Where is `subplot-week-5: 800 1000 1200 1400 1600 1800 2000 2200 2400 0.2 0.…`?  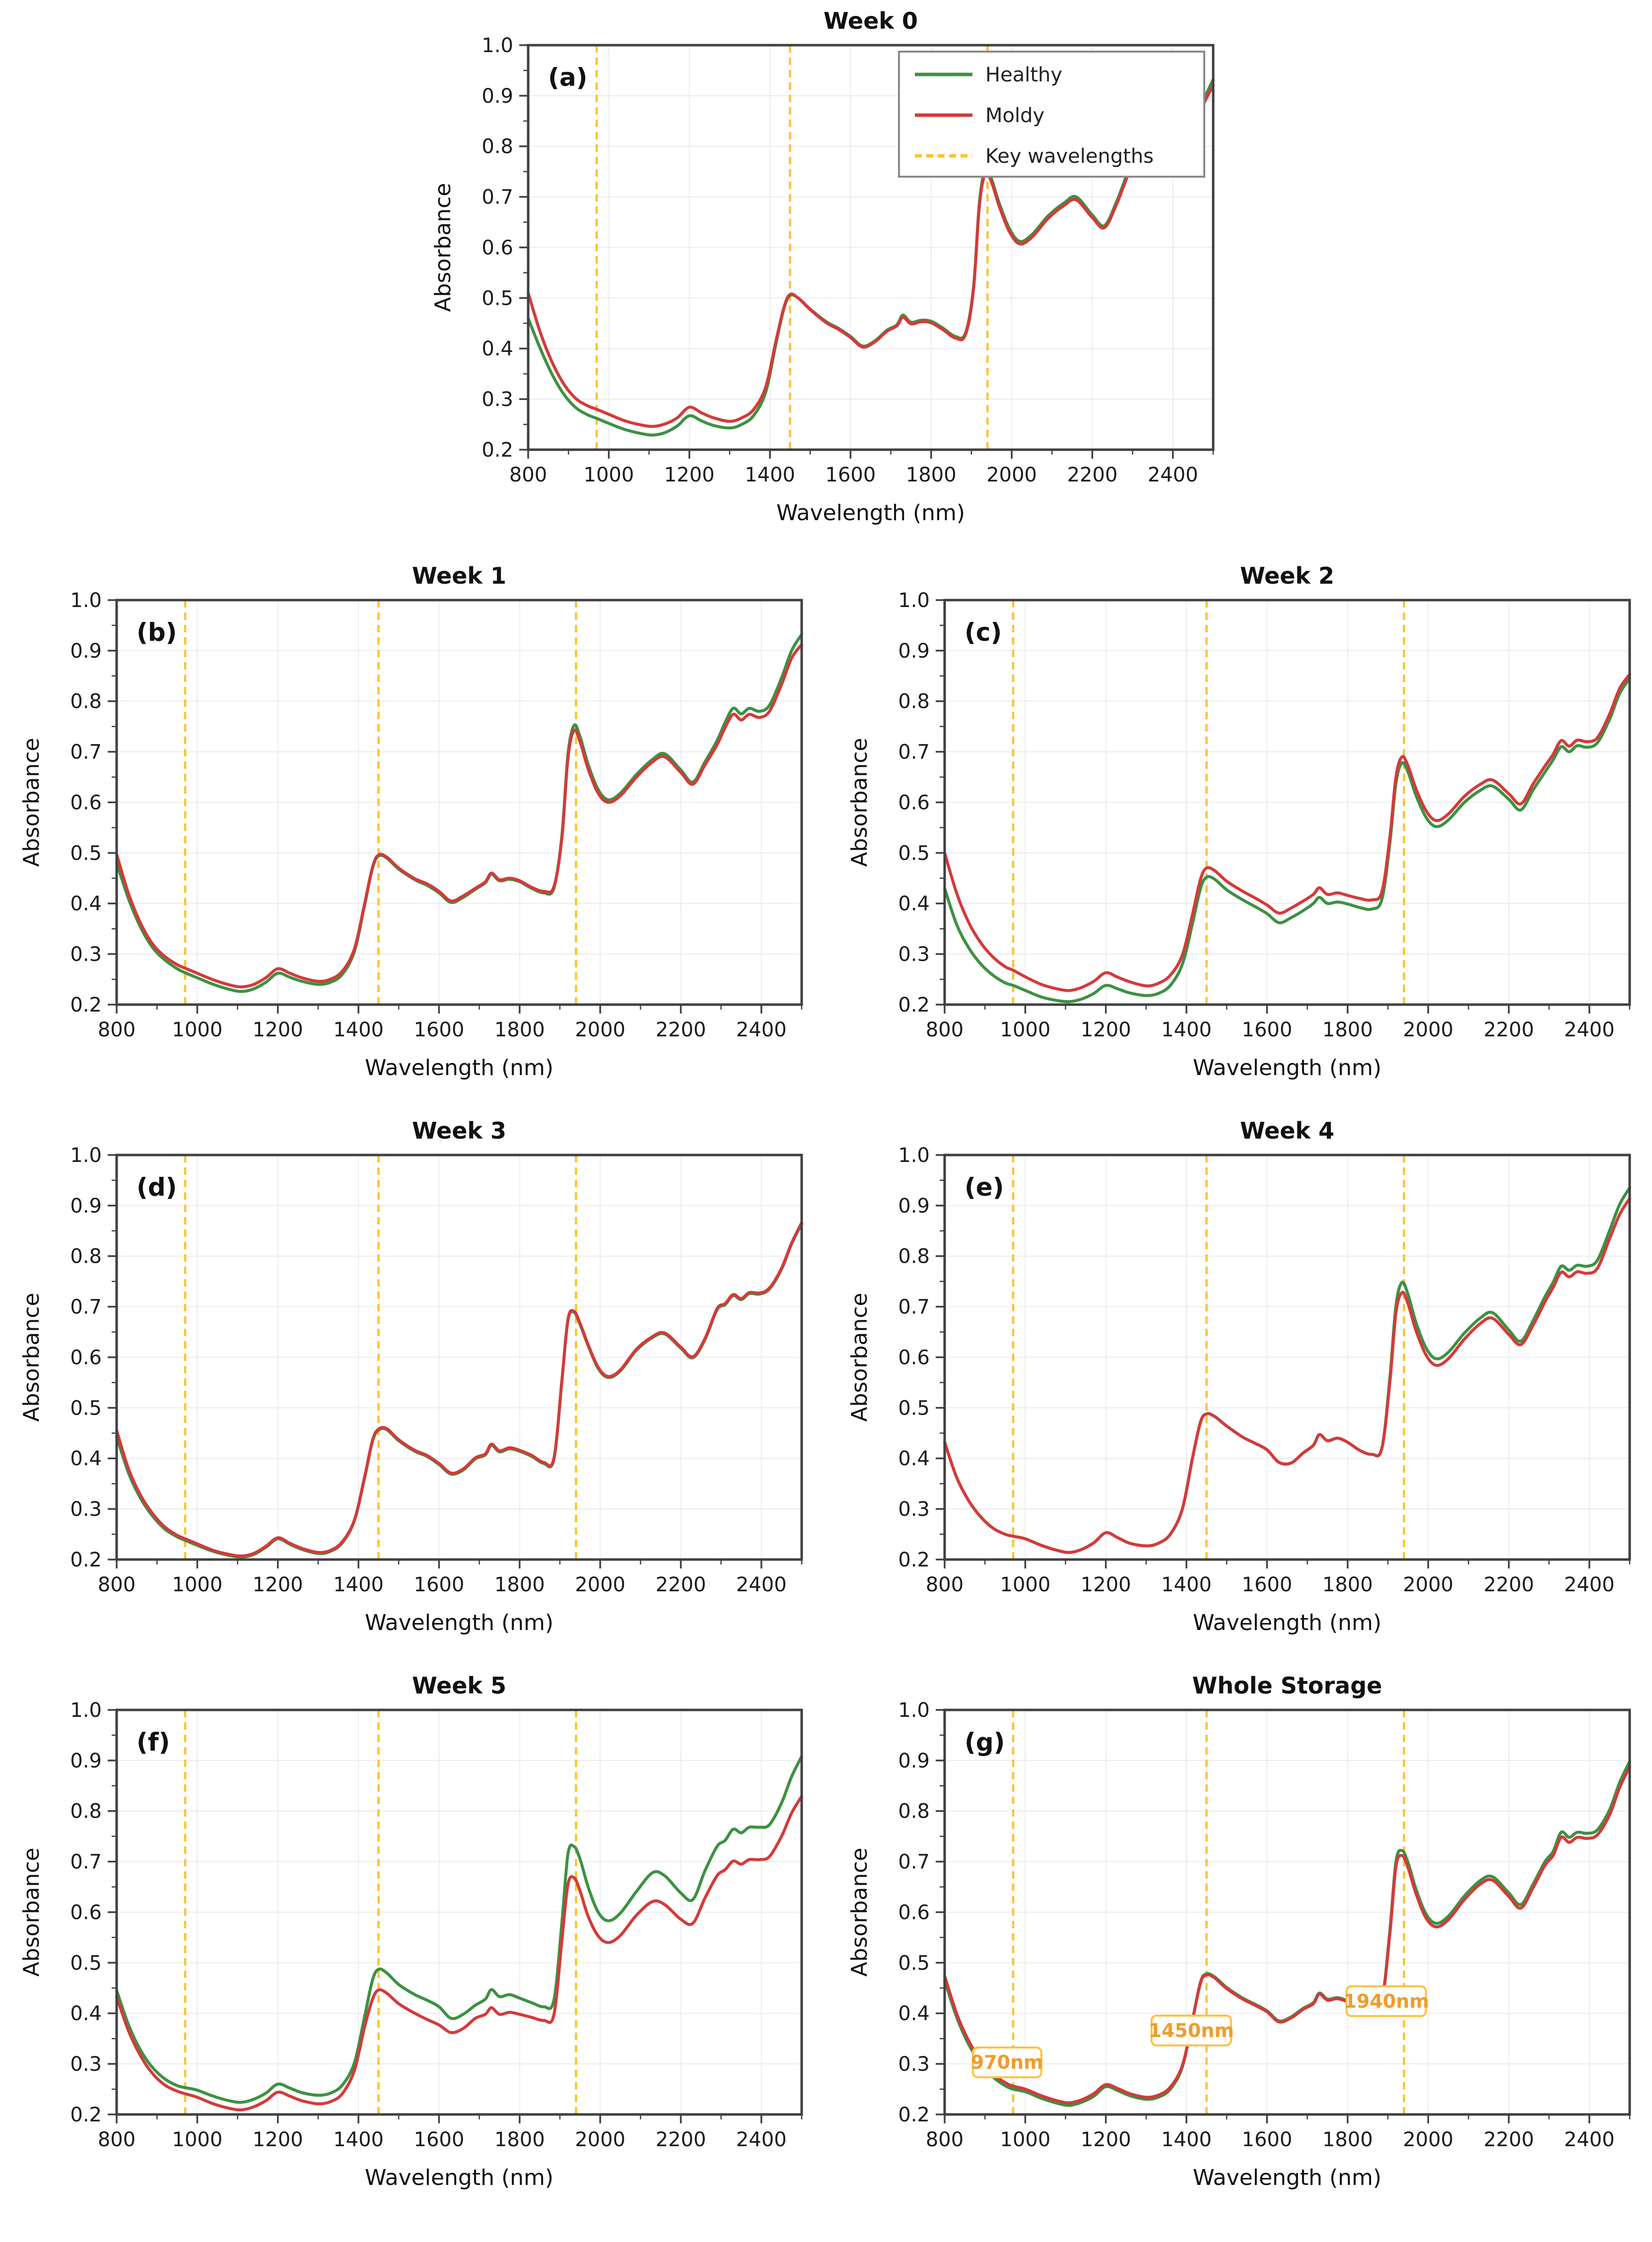
subplot-week-5: 800 1000 1200 1400 1600 1800 2000 2200 2400 0.2 0.… is located at coordinates (415, 1938).